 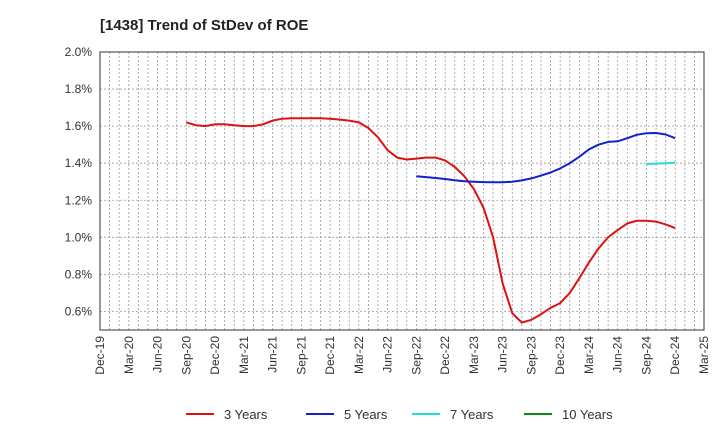 I want to click on y-tick-label: 1.2%, so click(x=79, y=200).